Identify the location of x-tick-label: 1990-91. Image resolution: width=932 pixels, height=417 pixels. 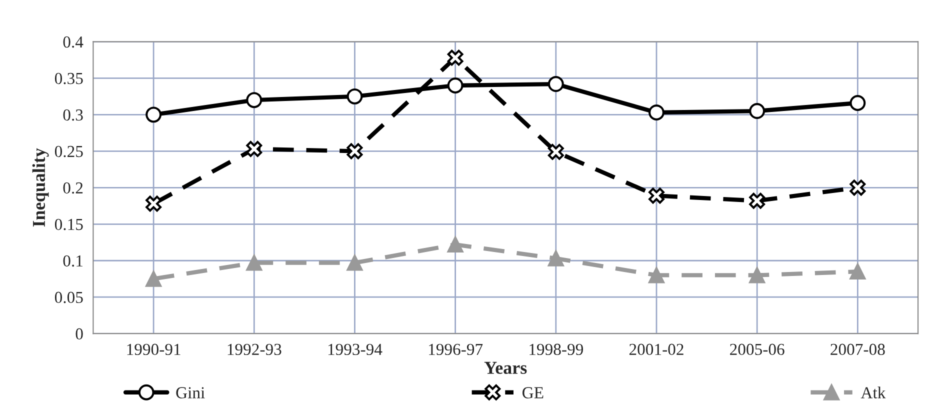
(153, 350).